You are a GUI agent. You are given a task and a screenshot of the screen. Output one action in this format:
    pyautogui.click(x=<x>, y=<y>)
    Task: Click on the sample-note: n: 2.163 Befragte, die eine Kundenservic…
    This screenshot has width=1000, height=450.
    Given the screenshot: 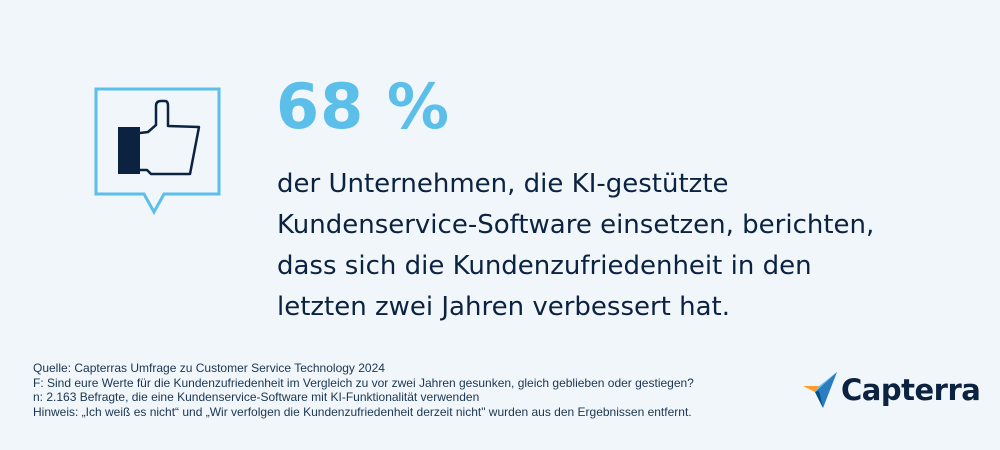 What is the action you would take?
    pyautogui.click(x=256, y=397)
    